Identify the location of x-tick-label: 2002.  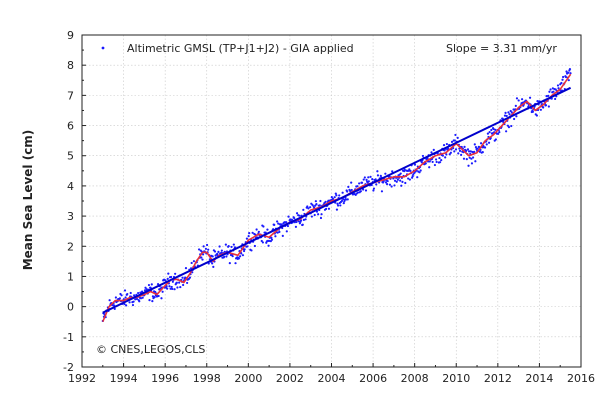
(290, 378).